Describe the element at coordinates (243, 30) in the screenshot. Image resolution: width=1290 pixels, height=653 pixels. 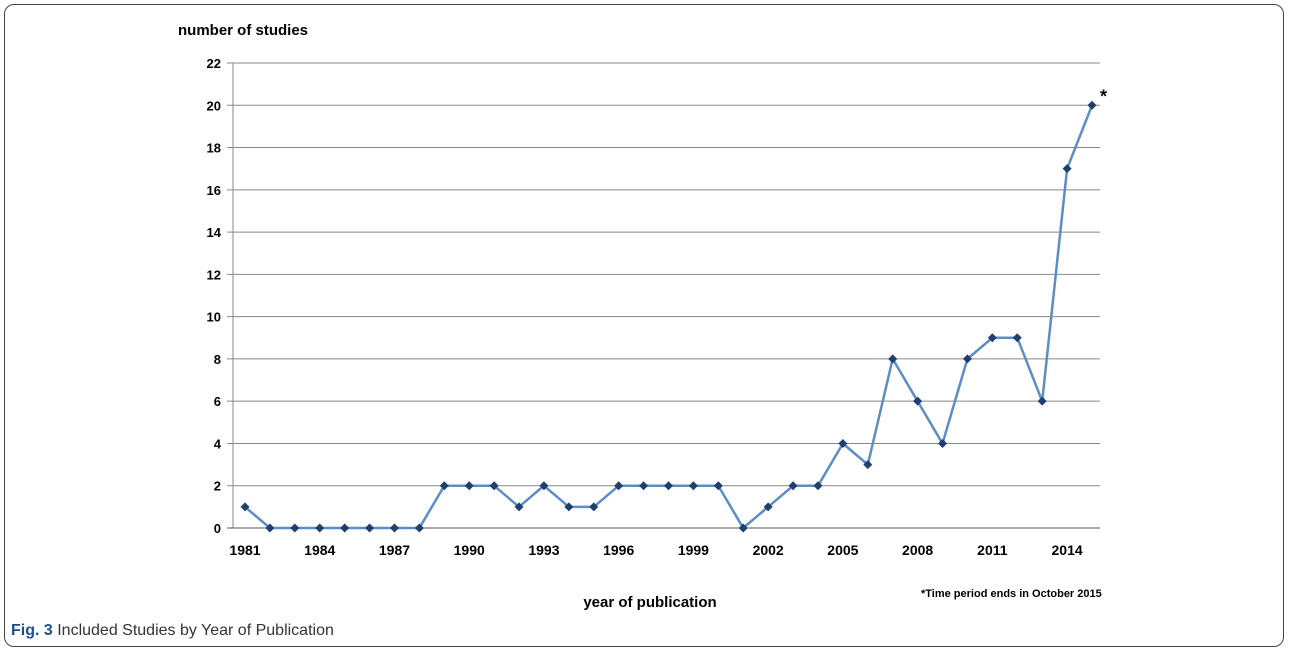
I see `y-axis-label: number of studies` at that location.